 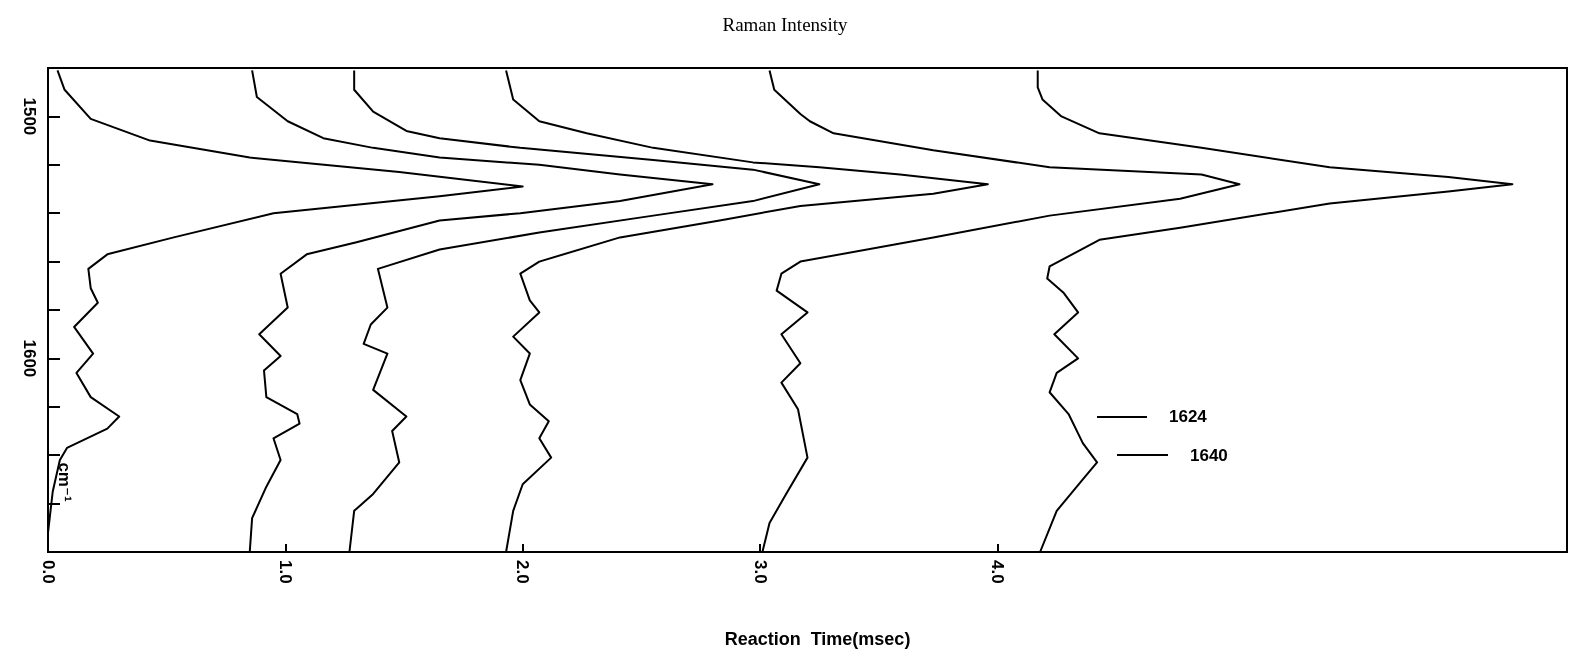 I want to click on chart-title: Raman Intensity, so click(x=785, y=24).